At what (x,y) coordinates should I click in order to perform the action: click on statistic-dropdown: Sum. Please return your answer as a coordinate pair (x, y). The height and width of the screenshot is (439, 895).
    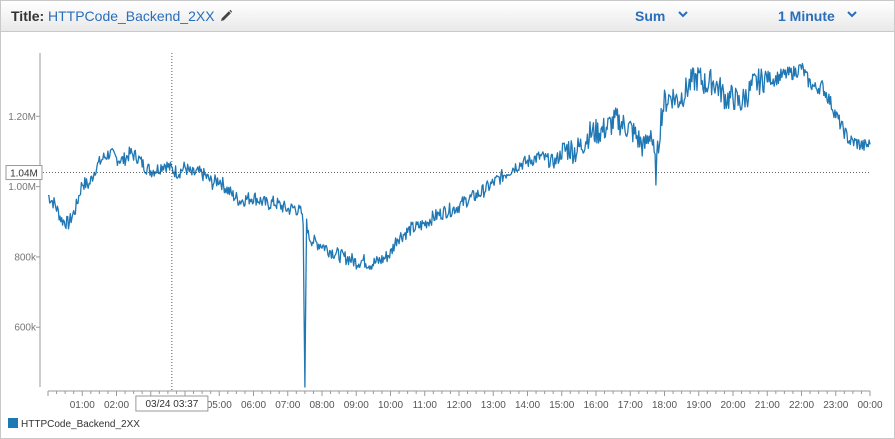
    Looking at the image, I should click on (650, 16).